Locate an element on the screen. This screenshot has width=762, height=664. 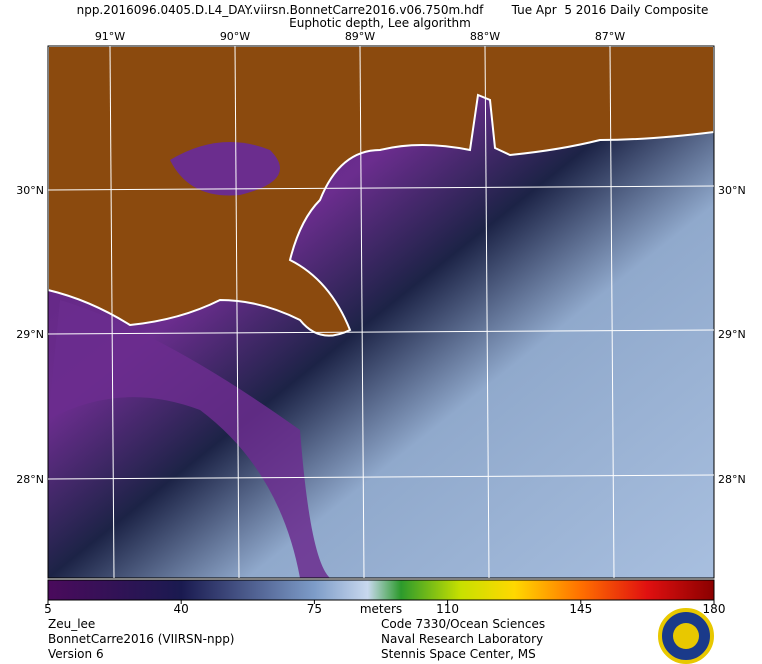
product: Euphotic depth, Lee algorithm is located at coordinates (380, 23).